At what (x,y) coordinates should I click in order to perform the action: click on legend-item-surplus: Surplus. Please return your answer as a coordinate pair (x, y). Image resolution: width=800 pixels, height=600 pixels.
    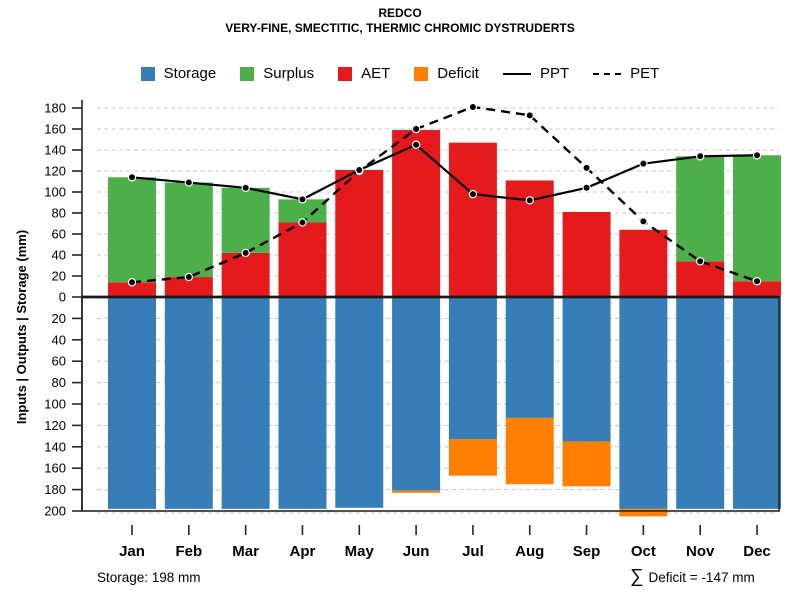
    Looking at the image, I should click on (277, 73).